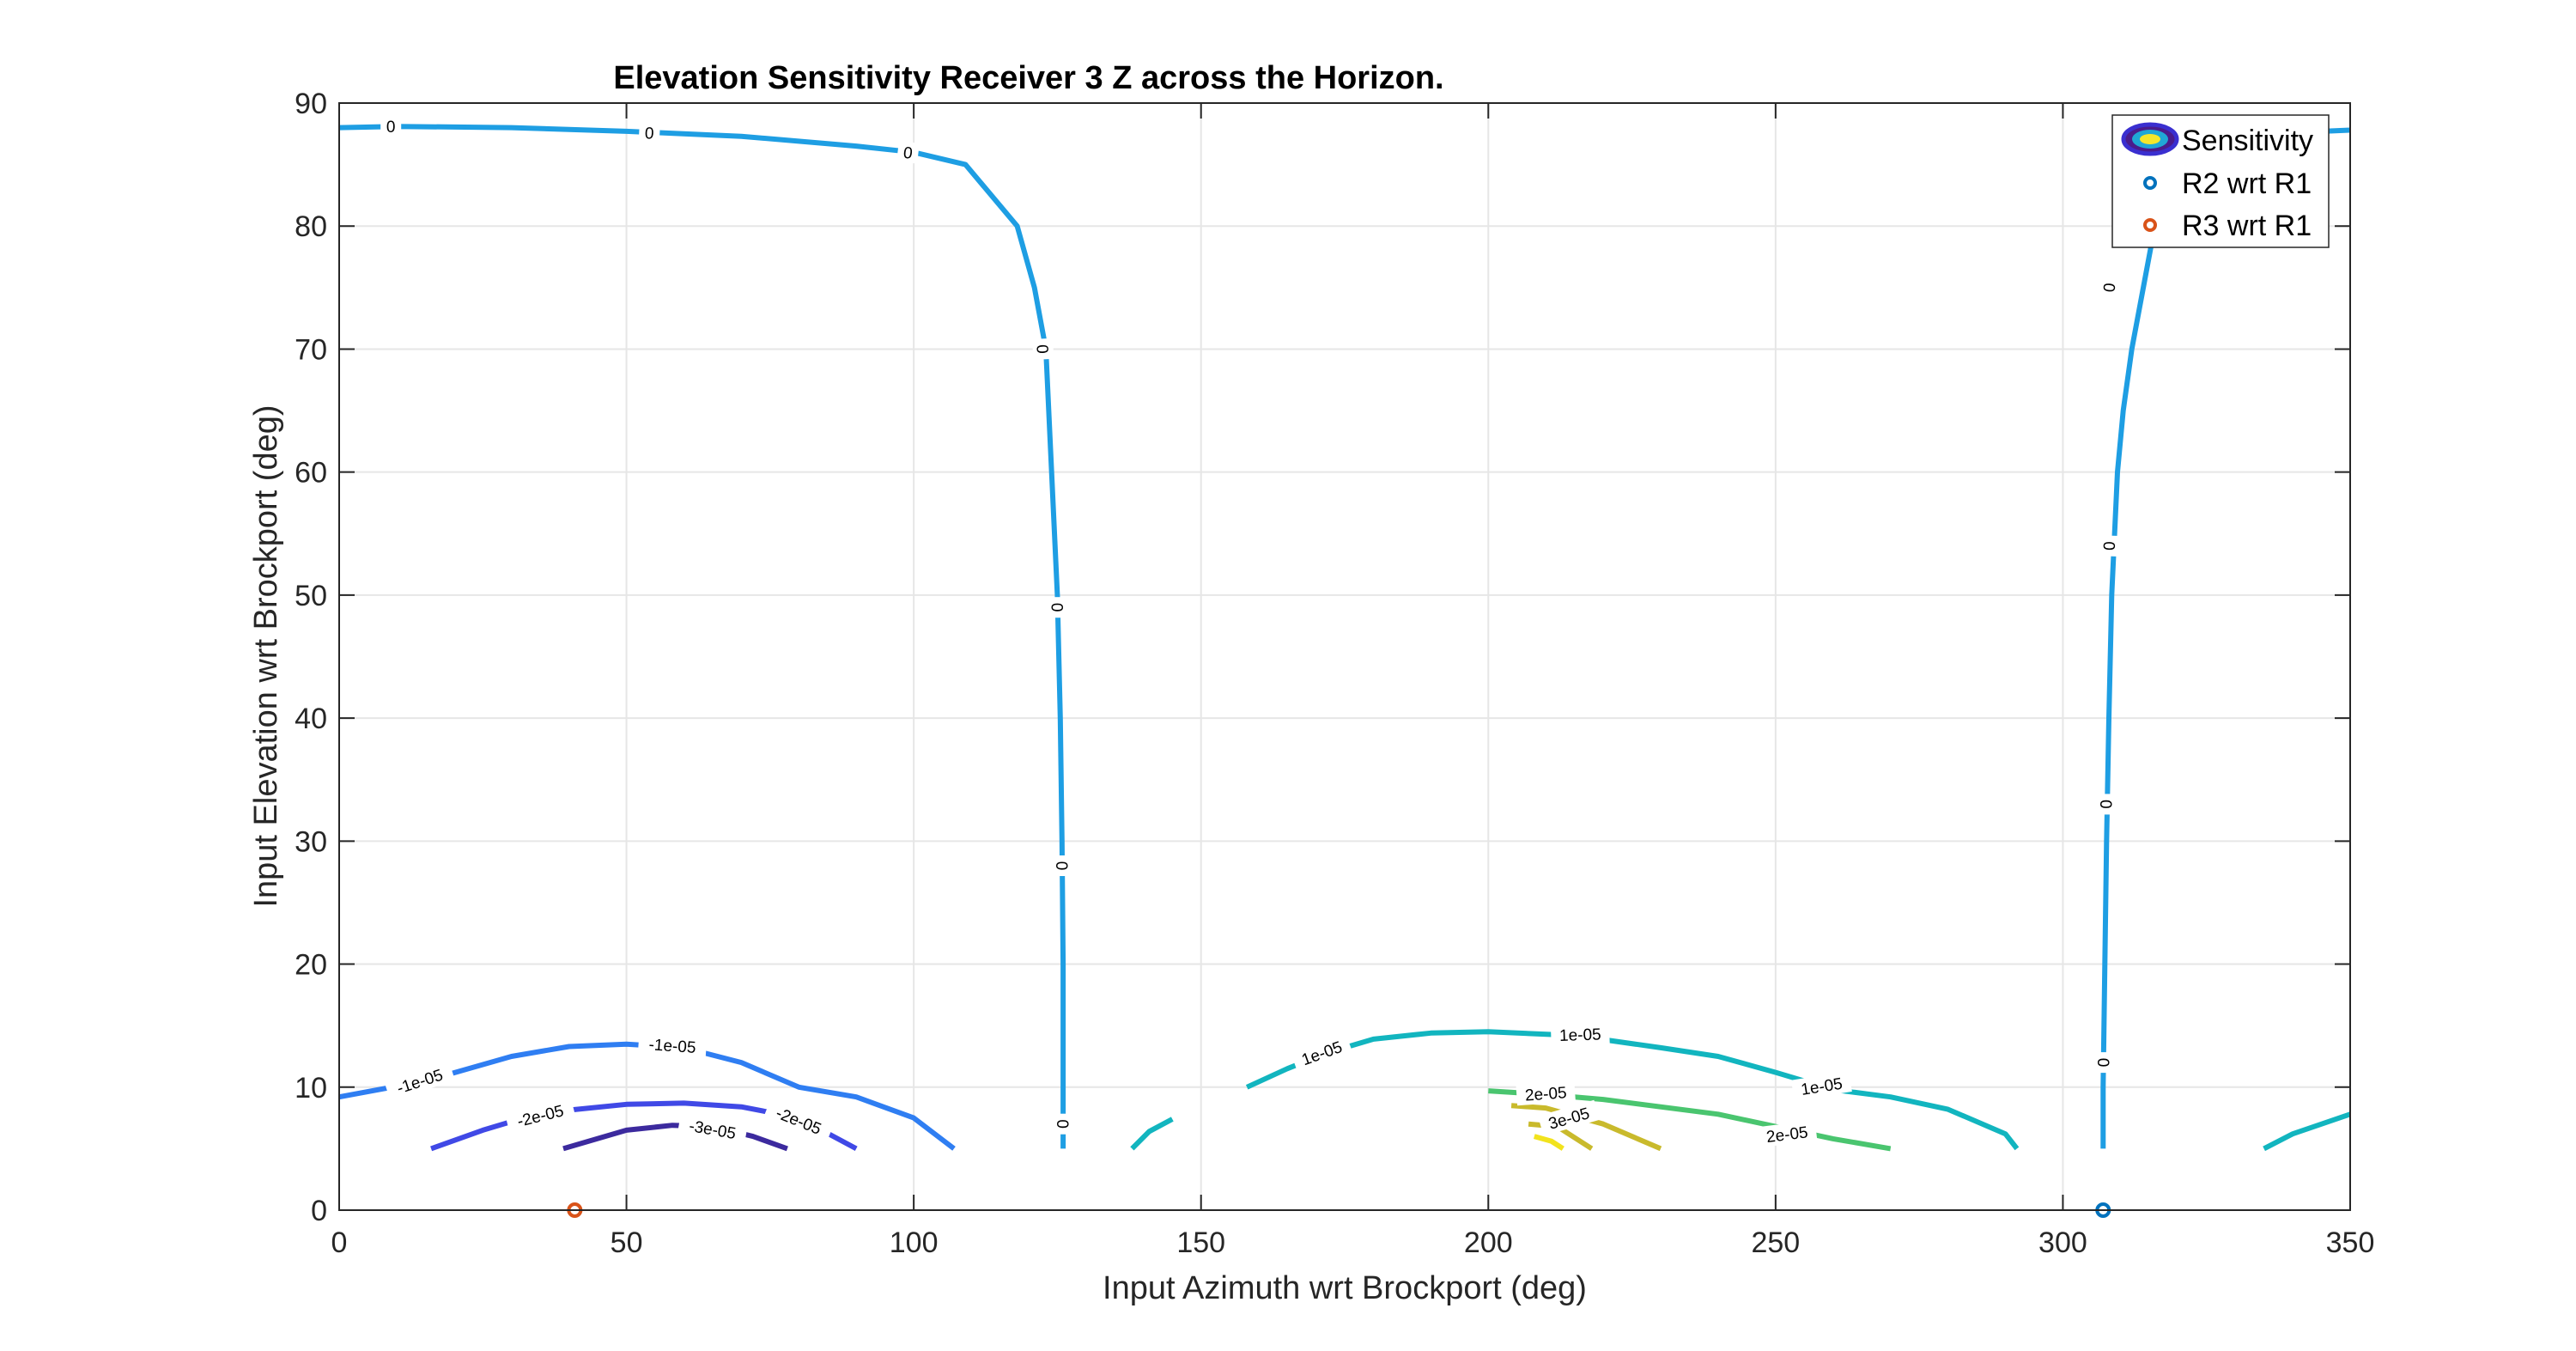 The width and height of the screenshot is (2576, 1351). What do you see at coordinates (311, 596) in the screenshot?
I see `y-tick-label: 50` at bounding box center [311, 596].